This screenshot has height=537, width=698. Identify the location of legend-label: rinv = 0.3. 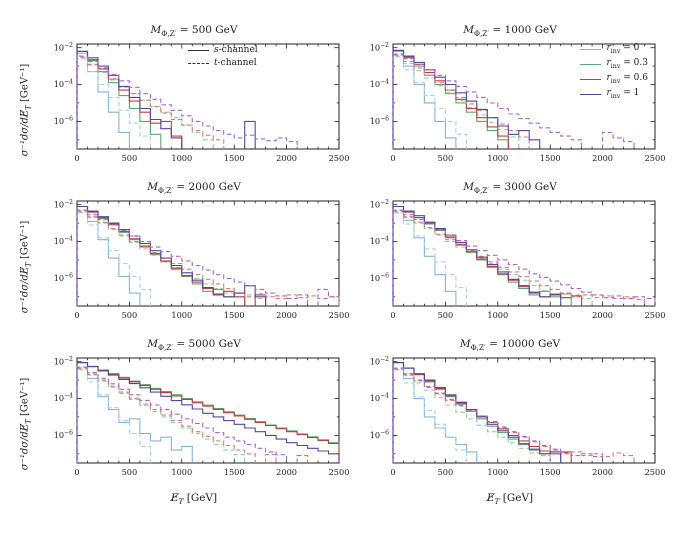
(627, 64).